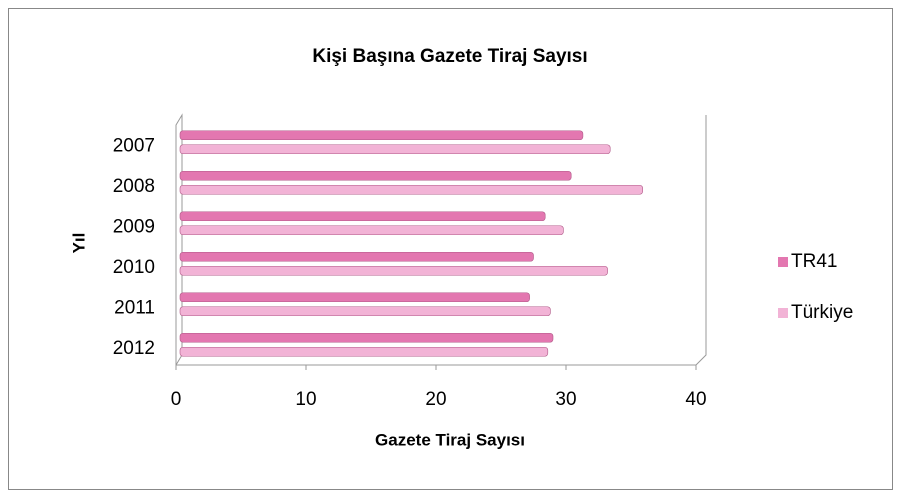 This screenshot has height=499, width=902. I want to click on x-tick-label: 10, so click(305, 399).